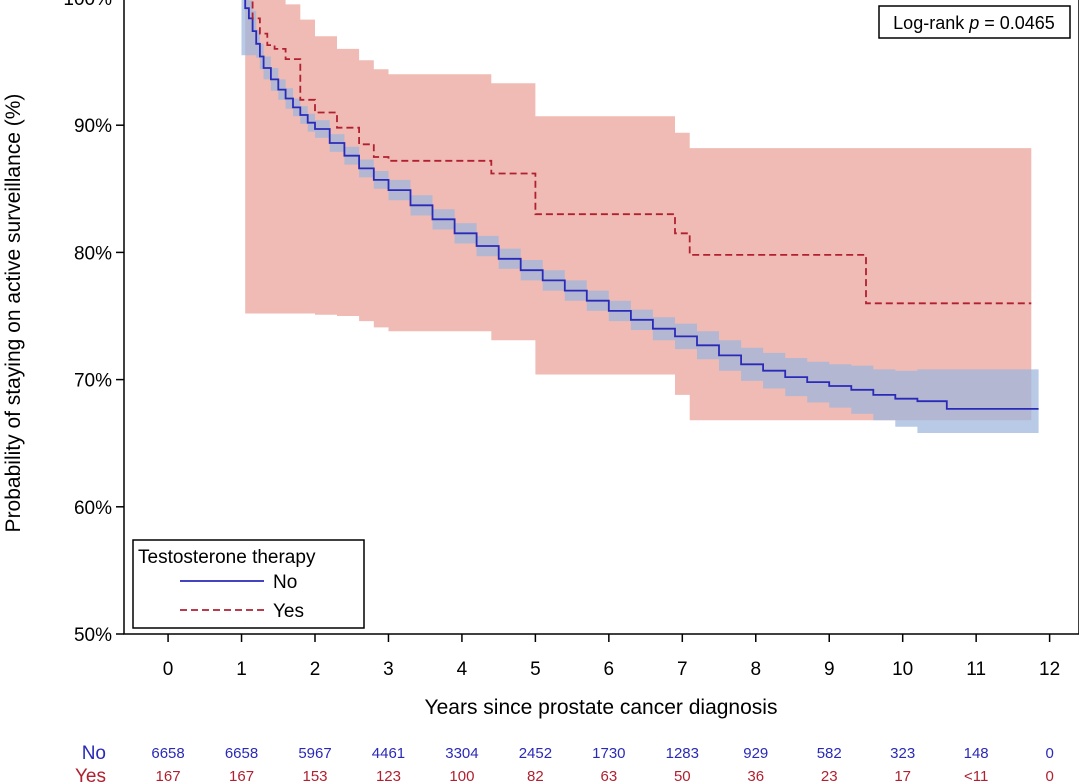 This screenshot has height=783, width=1079. What do you see at coordinates (755, 669) in the screenshot?
I see `x-tick-label: 8` at bounding box center [755, 669].